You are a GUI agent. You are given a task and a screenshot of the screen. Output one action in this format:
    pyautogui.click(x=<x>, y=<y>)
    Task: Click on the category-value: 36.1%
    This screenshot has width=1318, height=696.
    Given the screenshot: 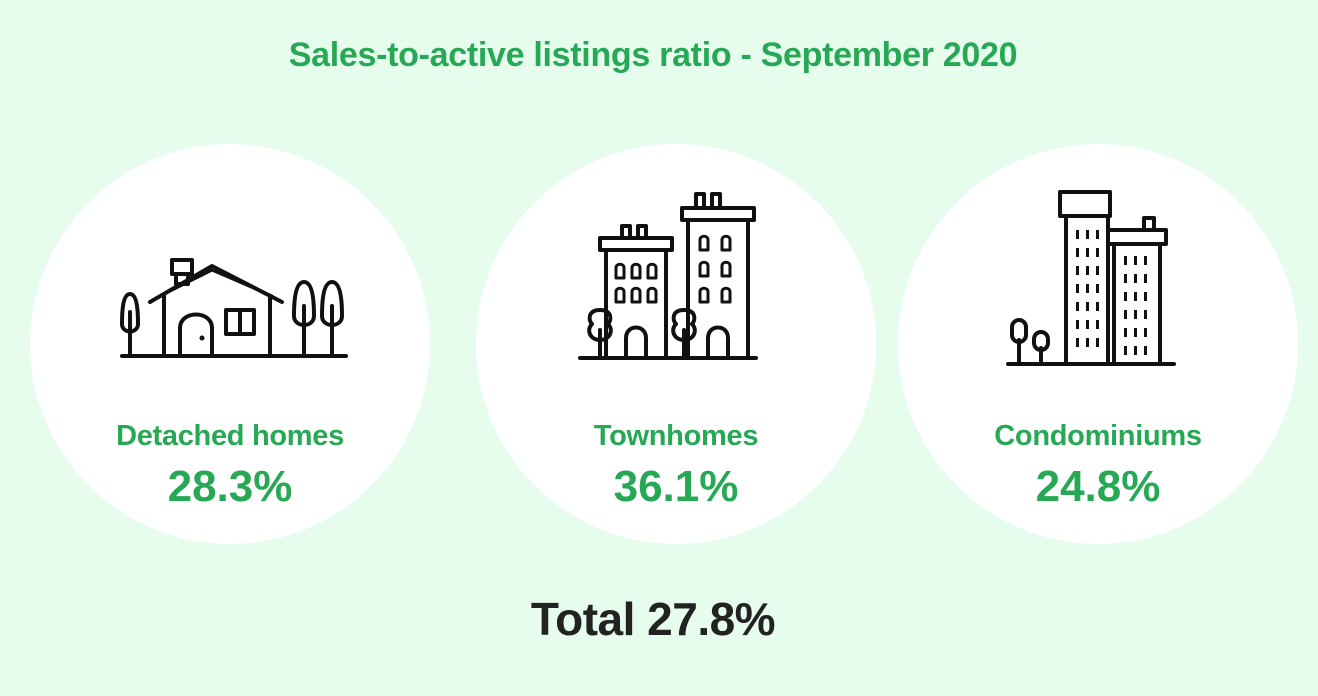 What is the action you would take?
    pyautogui.click(x=676, y=486)
    